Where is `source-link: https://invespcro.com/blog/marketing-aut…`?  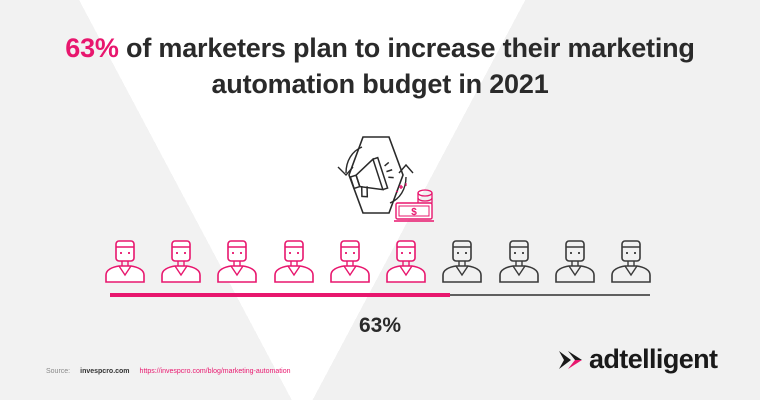
source-link: https://invespcro.com/blog/marketing-aut… is located at coordinates (215, 371).